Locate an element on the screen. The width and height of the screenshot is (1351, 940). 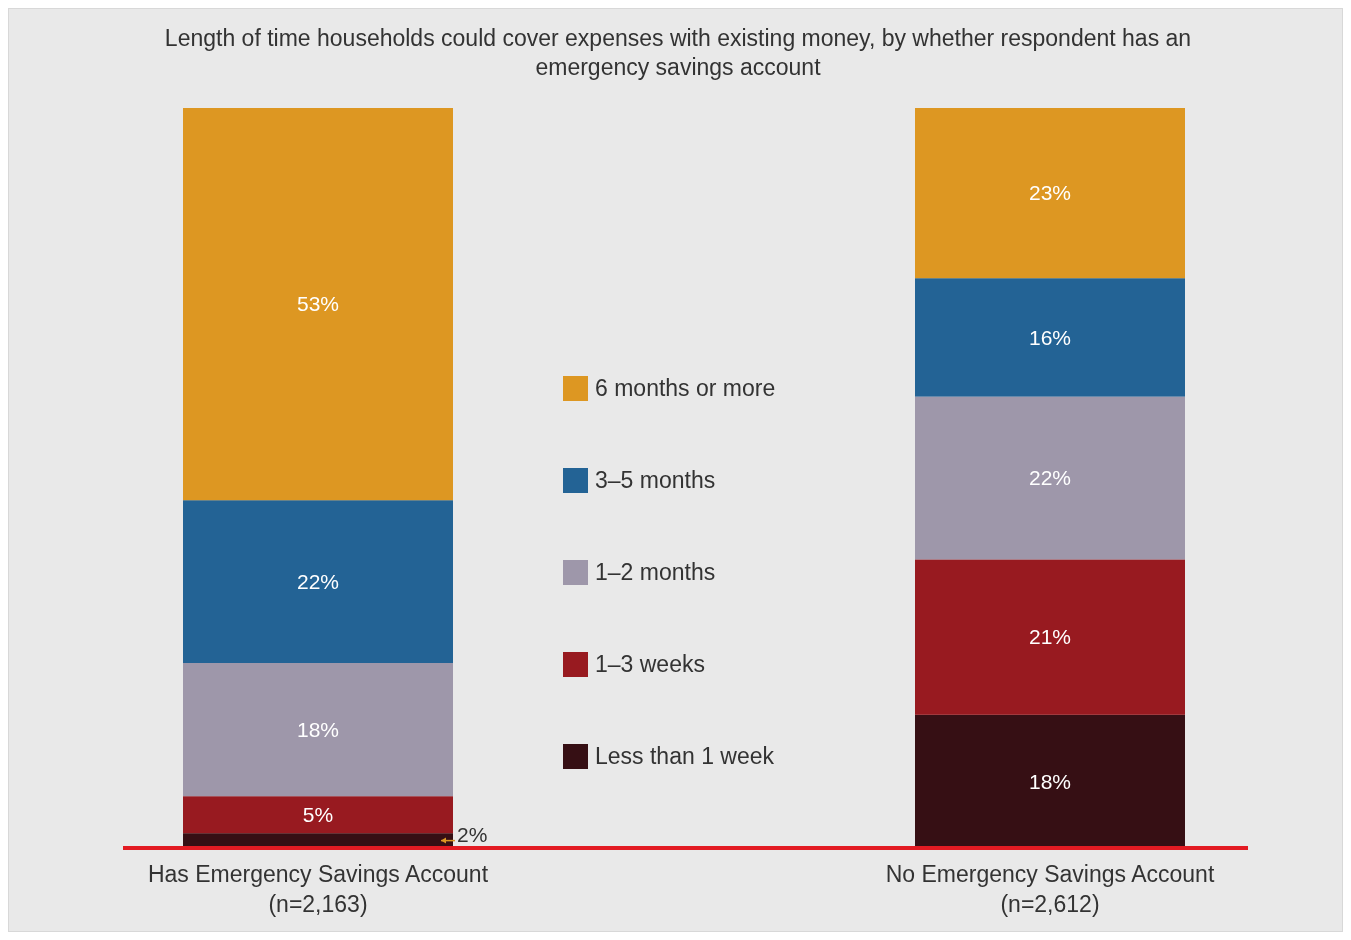
data-label: 21% is located at coordinates (1050, 637).